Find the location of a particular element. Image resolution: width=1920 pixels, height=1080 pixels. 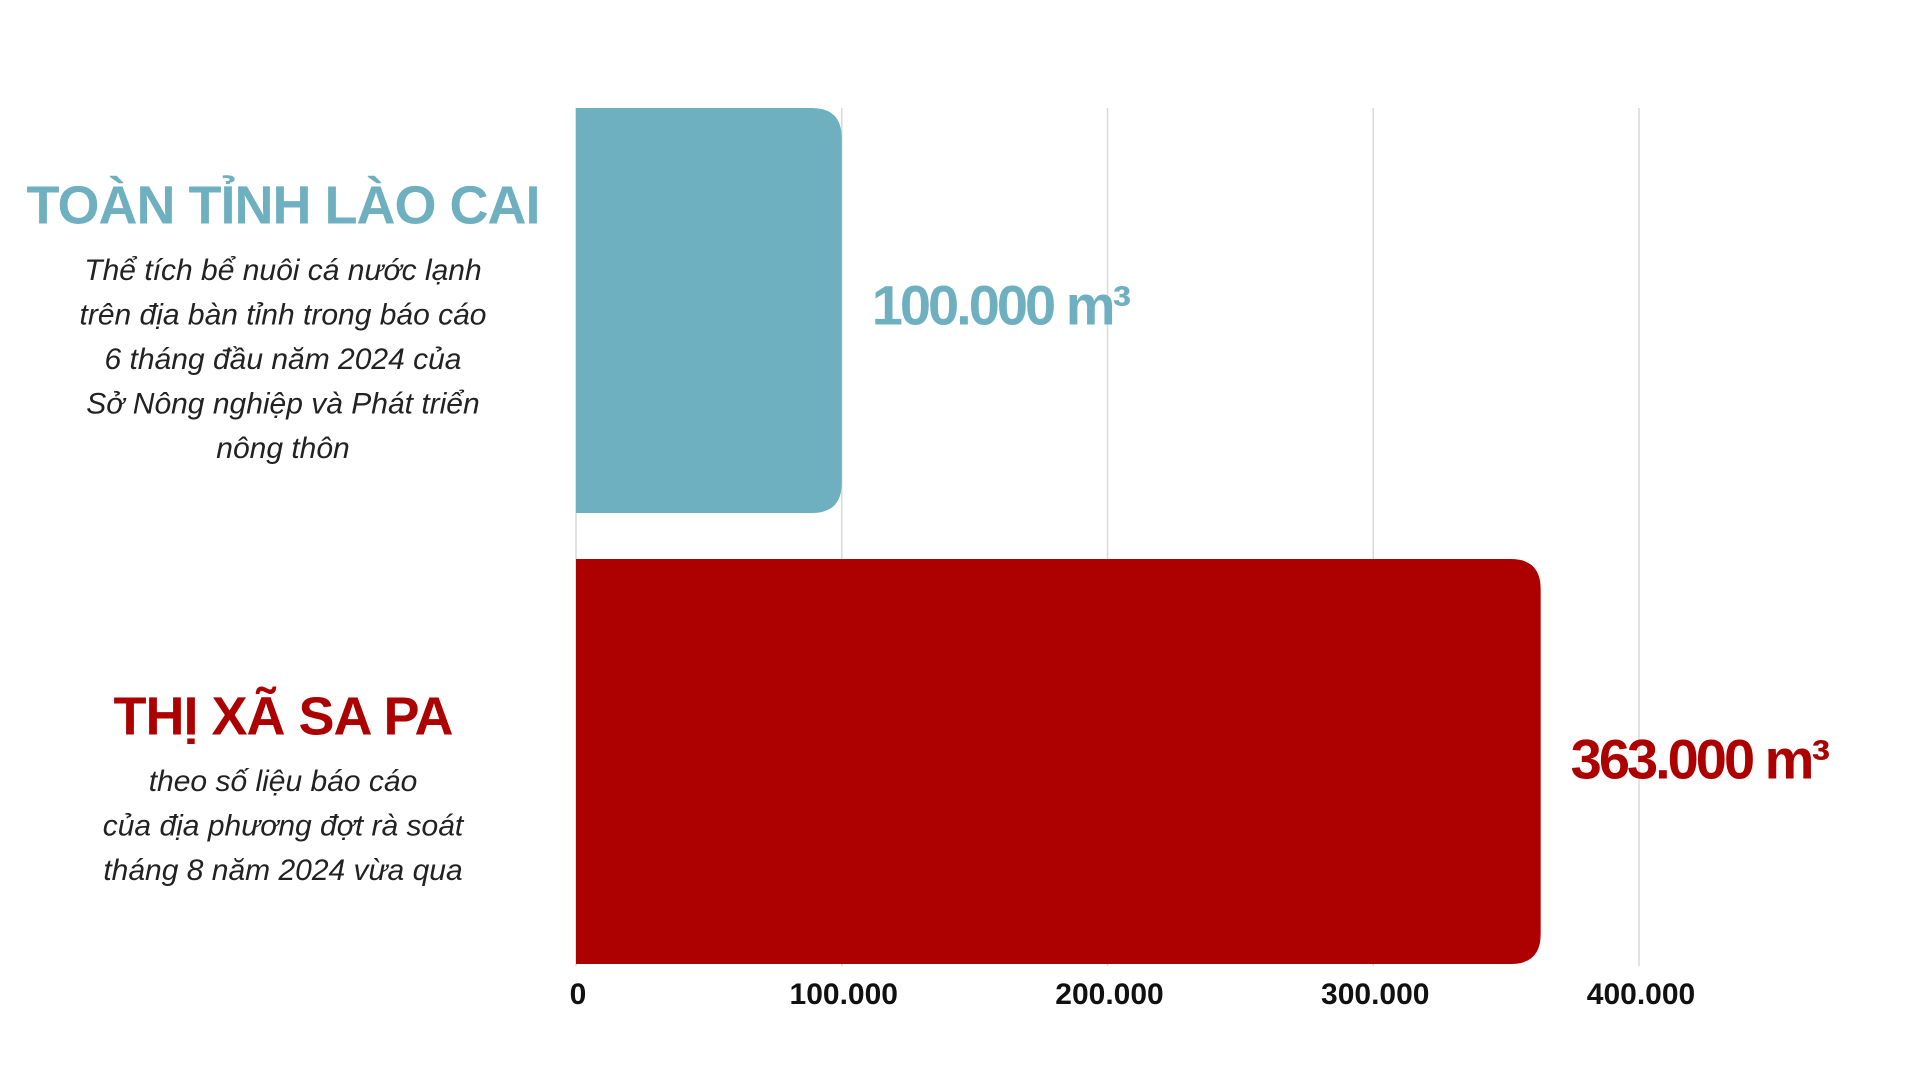

category-label: TOÀN TỈNH LÀO CAI is located at coordinates (283, 205).